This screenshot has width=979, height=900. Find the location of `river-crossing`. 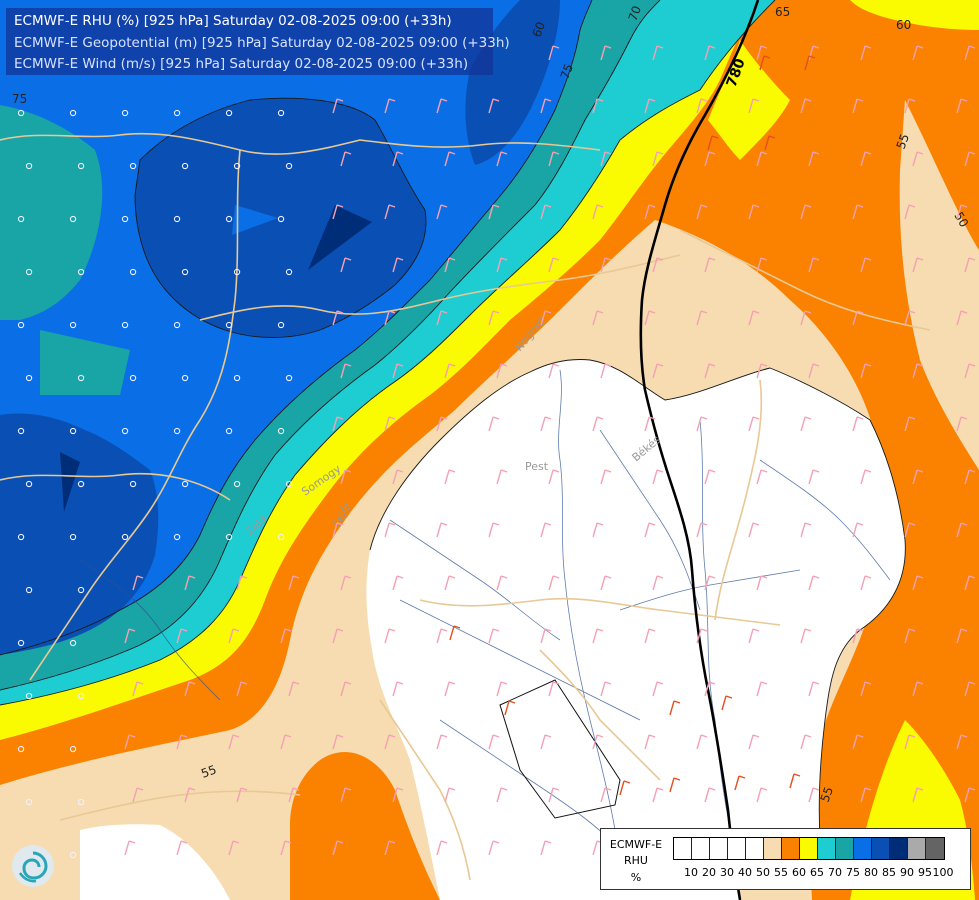

river-crossing is located at coordinates (710, 590).